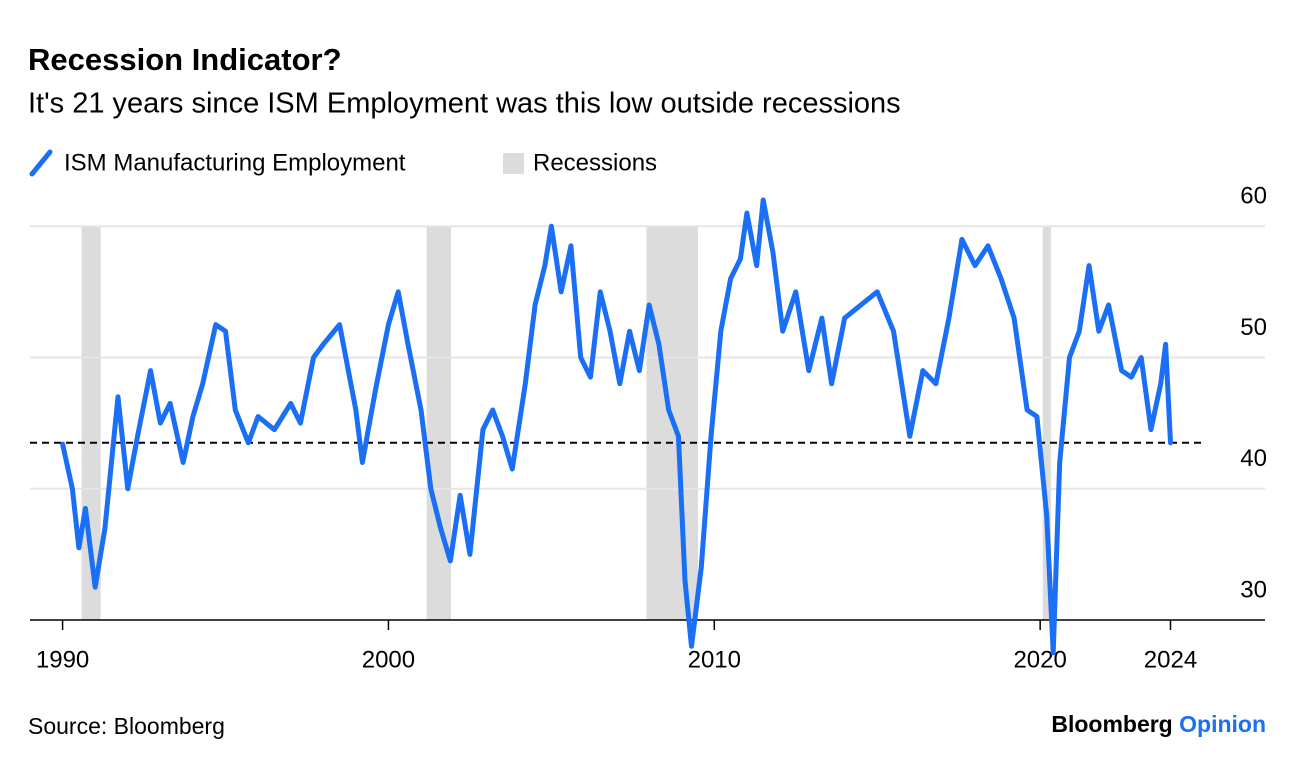 This screenshot has height=770, width=1296. Describe the element at coordinates (1253, 589) in the screenshot. I see `y-tick-label: 30` at that location.